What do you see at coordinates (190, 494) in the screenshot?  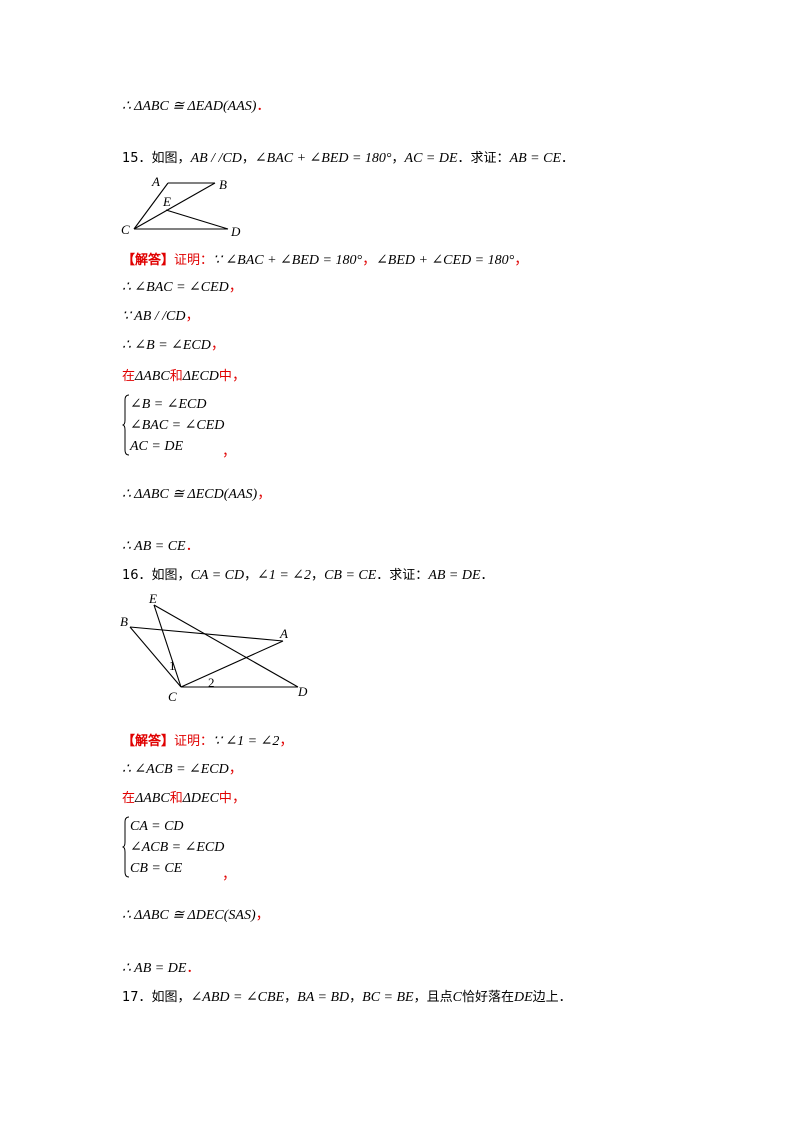 I see `congruence-statement: ∴ ΔABC ≅ ΔECD(AAS)` at bounding box center [190, 494].